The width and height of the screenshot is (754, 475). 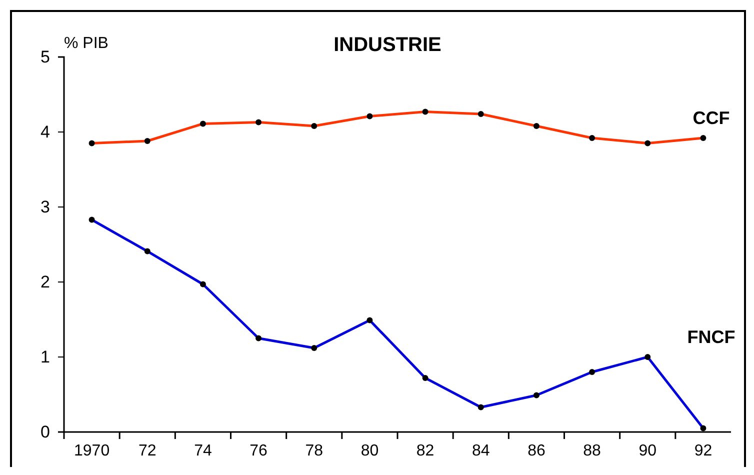 I want to click on x-tick-label: 88, so click(x=592, y=451).